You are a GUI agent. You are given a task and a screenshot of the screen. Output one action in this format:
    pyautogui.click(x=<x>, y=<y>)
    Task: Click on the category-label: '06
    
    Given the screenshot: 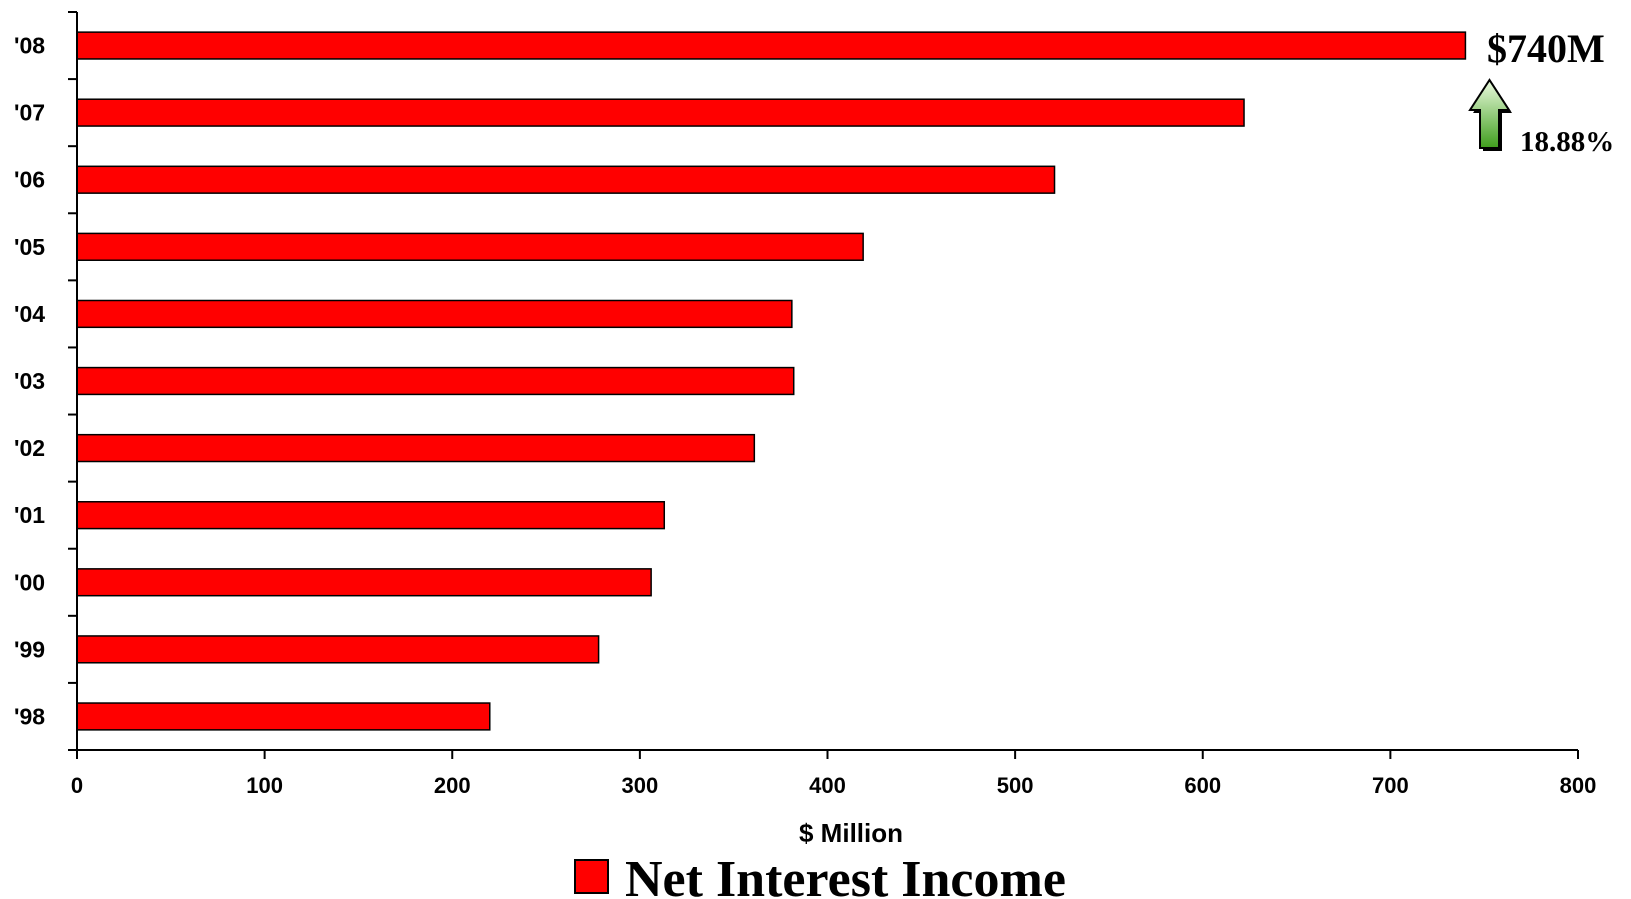 What is the action you would take?
    pyautogui.click(x=29, y=180)
    